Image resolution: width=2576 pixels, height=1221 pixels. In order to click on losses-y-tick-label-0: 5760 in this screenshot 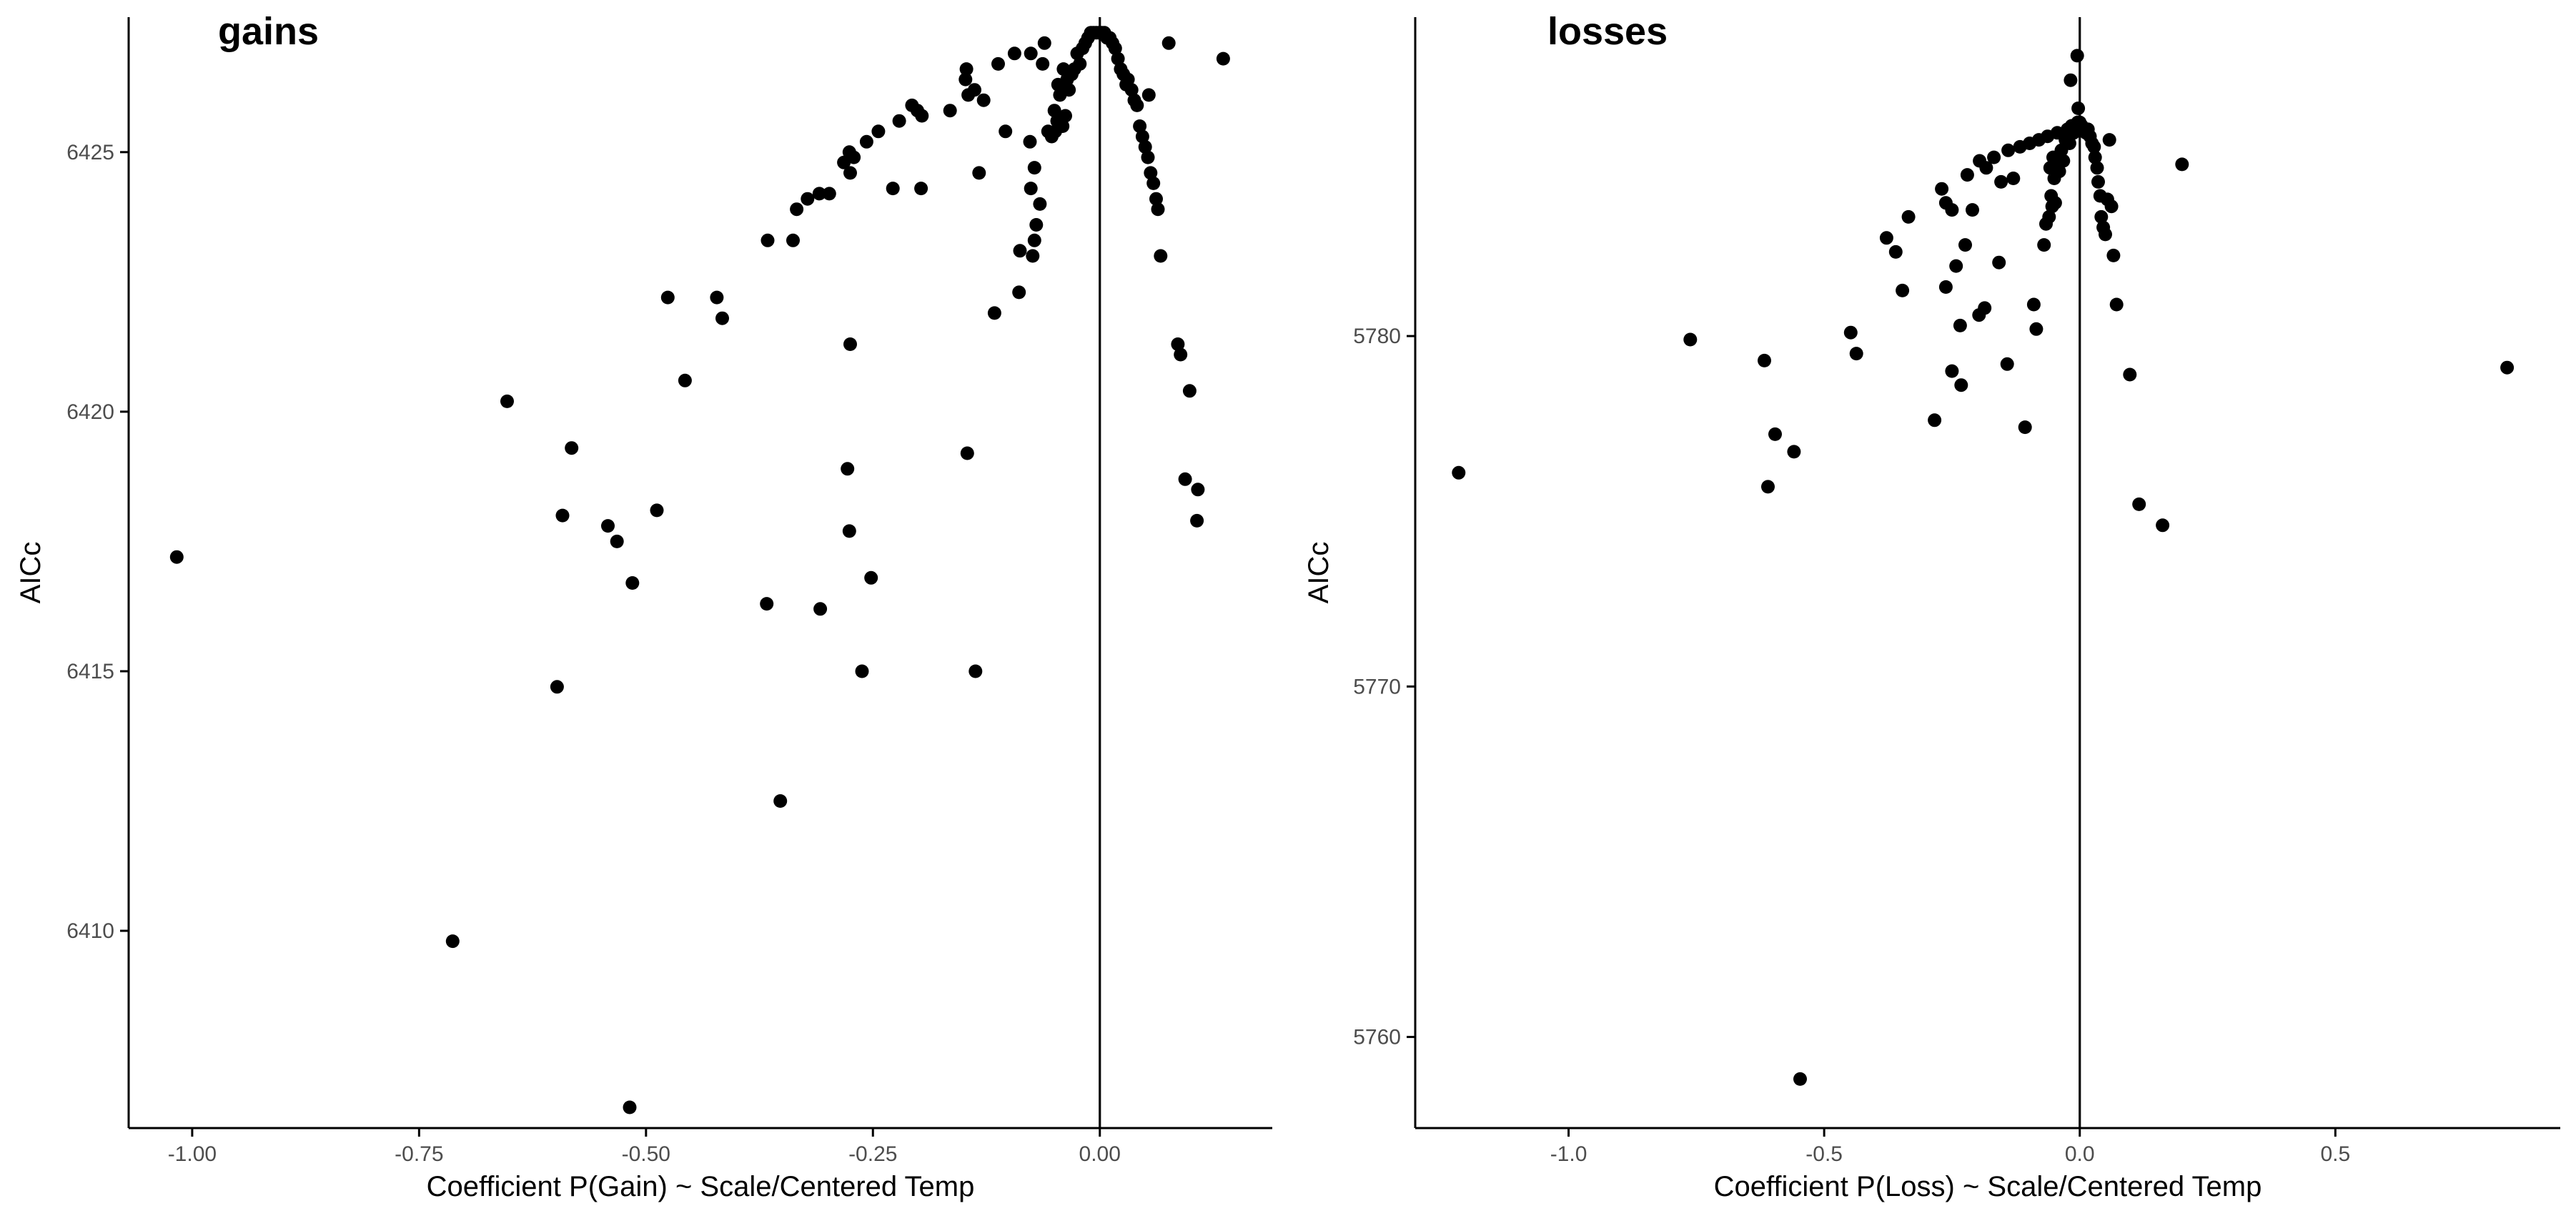, I will do `click(1377, 1037)`.